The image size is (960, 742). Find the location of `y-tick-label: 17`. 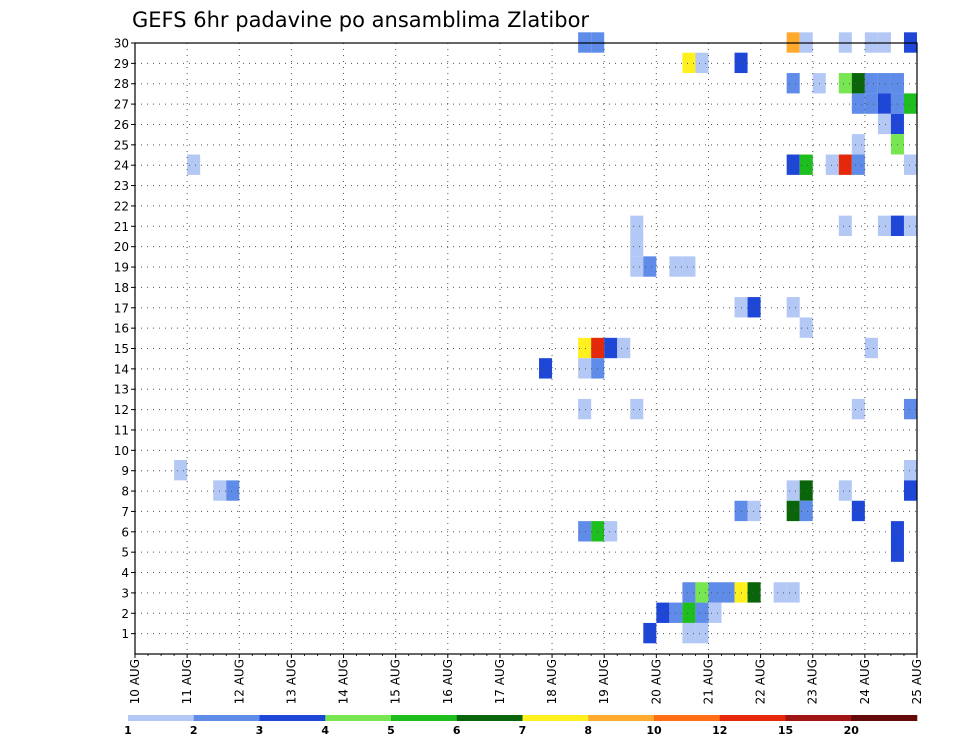

y-tick-label: 17 is located at coordinates (121, 308).